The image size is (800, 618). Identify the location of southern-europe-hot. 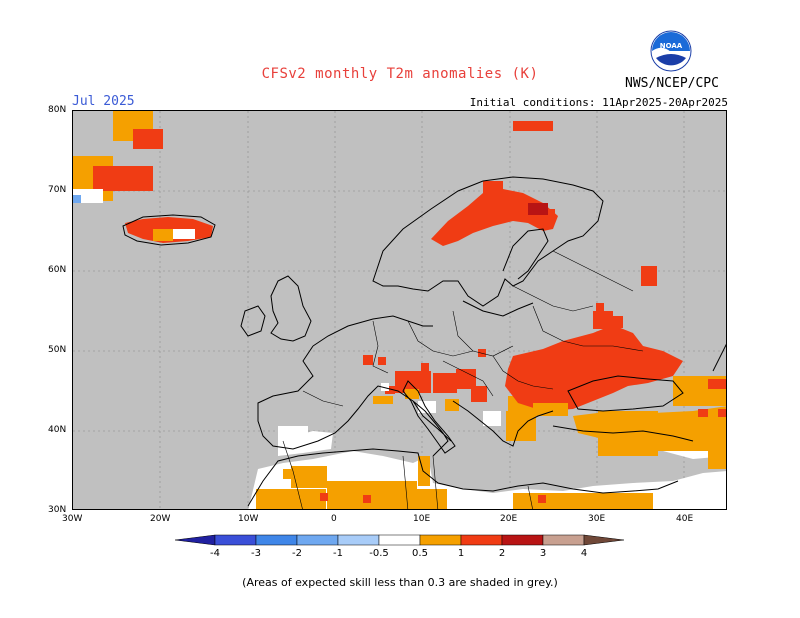
(425, 378).